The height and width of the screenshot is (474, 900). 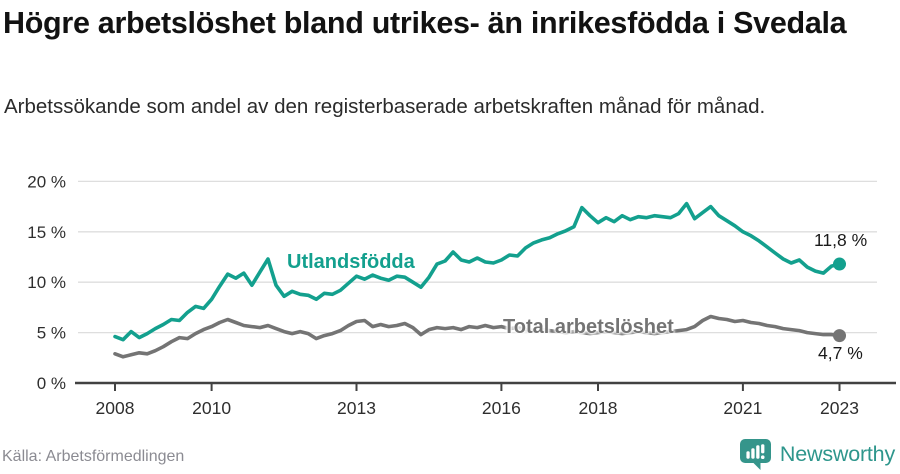 I want to click on x-tick-label: 2023, so click(x=839, y=408).